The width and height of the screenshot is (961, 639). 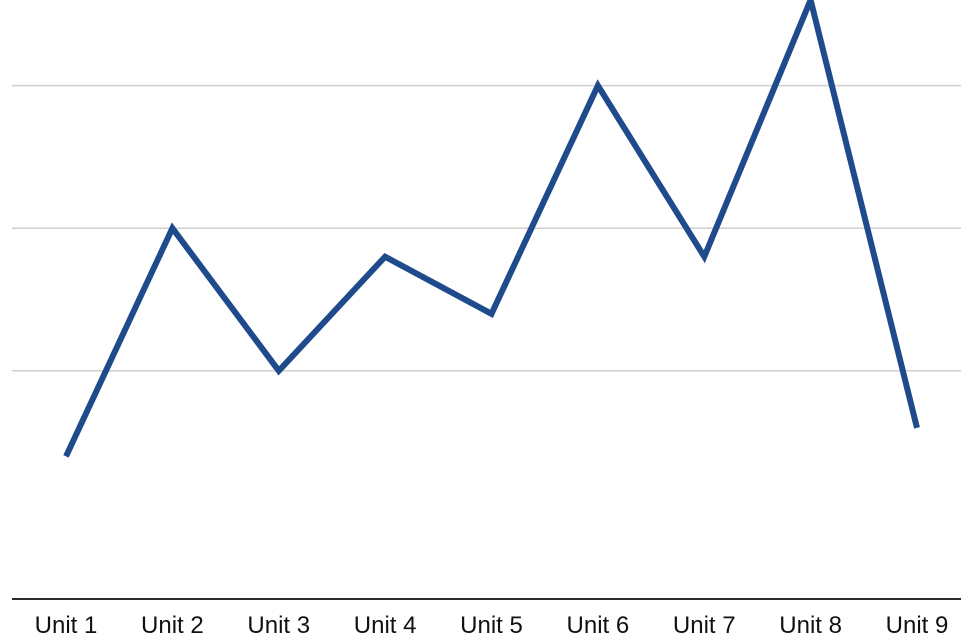 What do you see at coordinates (66, 625) in the screenshot?
I see `x-tick-label: Unit 1` at bounding box center [66, 625].